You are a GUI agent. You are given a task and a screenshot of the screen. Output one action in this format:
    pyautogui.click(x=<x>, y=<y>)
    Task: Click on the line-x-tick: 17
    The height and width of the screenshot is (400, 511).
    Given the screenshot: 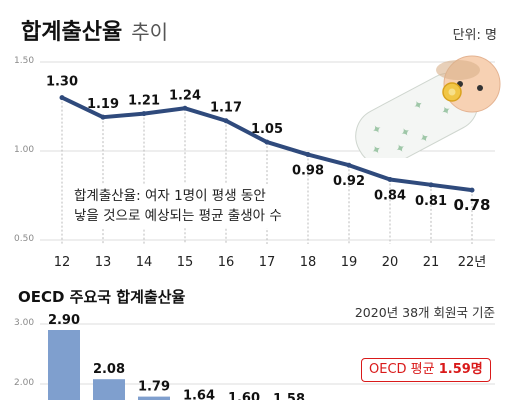 What is the action you would take?
    pyautogui.click(x=267, y=262)
    